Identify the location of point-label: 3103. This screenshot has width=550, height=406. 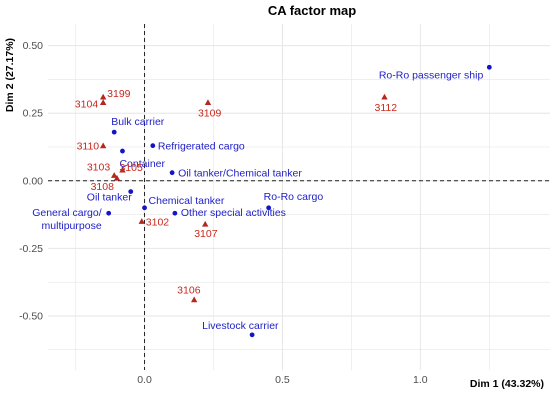
(99, 167).